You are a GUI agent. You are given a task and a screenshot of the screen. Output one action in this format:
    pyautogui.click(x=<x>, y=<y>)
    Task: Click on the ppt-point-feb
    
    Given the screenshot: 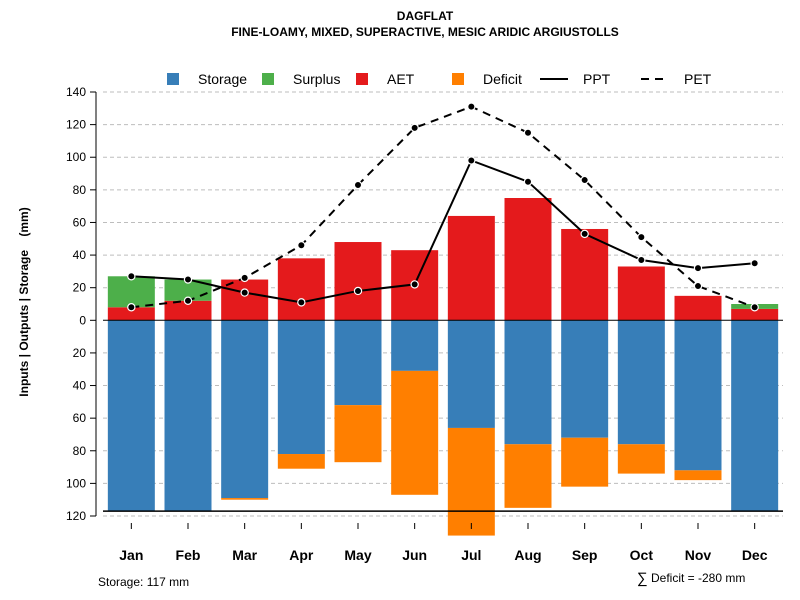 What is the action you would take?
    pyautogui.click(x=188, y=279)
    